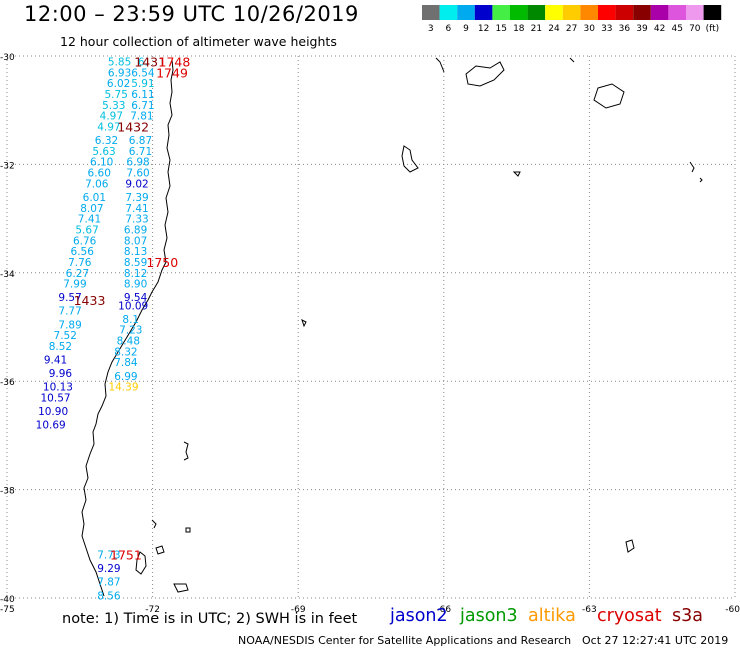  What do you see at coordinates (175, 61) in the screenshot?
I see `pass-time-label: 1748` at bounding box center [175, 61].